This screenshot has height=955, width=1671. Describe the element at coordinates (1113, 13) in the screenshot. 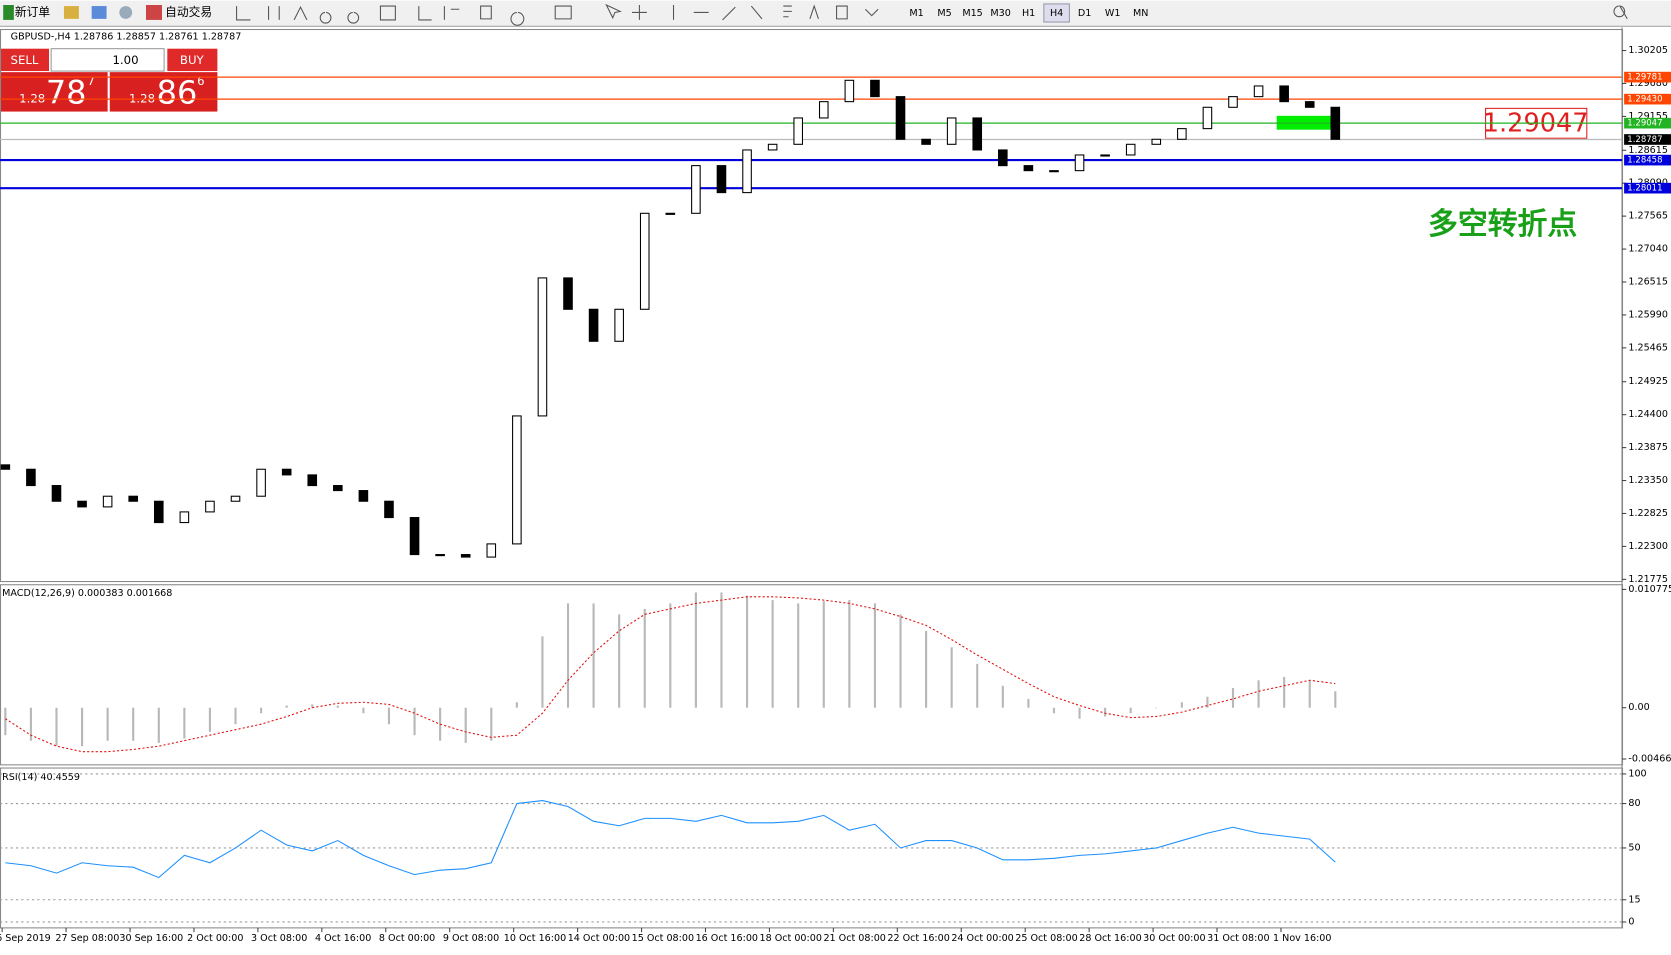

I see `timeframe-button: W1` at that location.